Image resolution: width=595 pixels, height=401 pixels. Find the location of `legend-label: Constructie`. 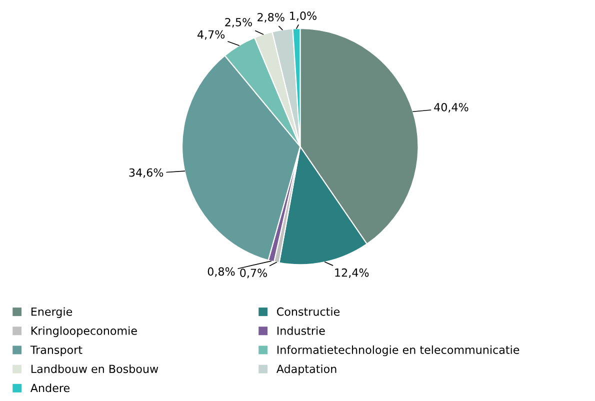

legend-label: Constructie is located at coordinates (308, 311).